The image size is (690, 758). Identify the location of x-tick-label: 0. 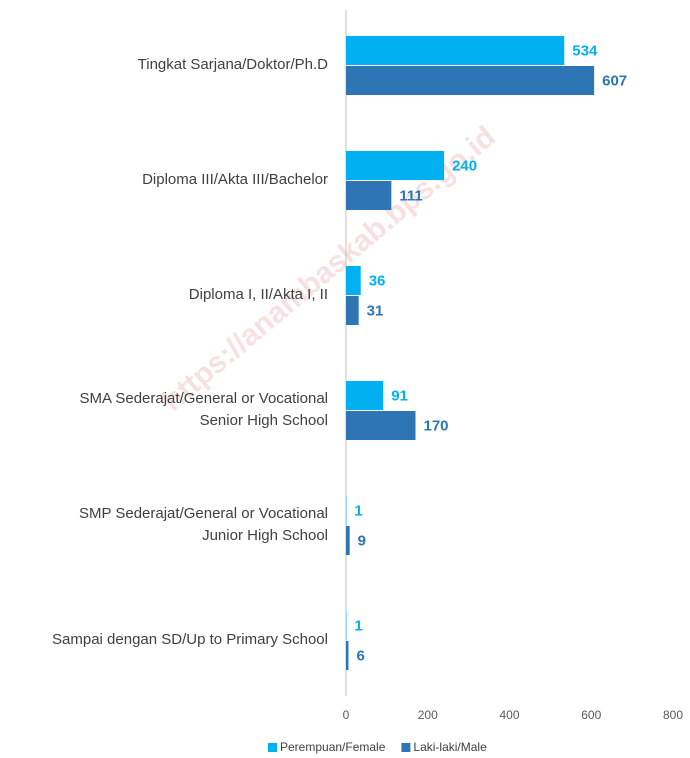
(346, 715).